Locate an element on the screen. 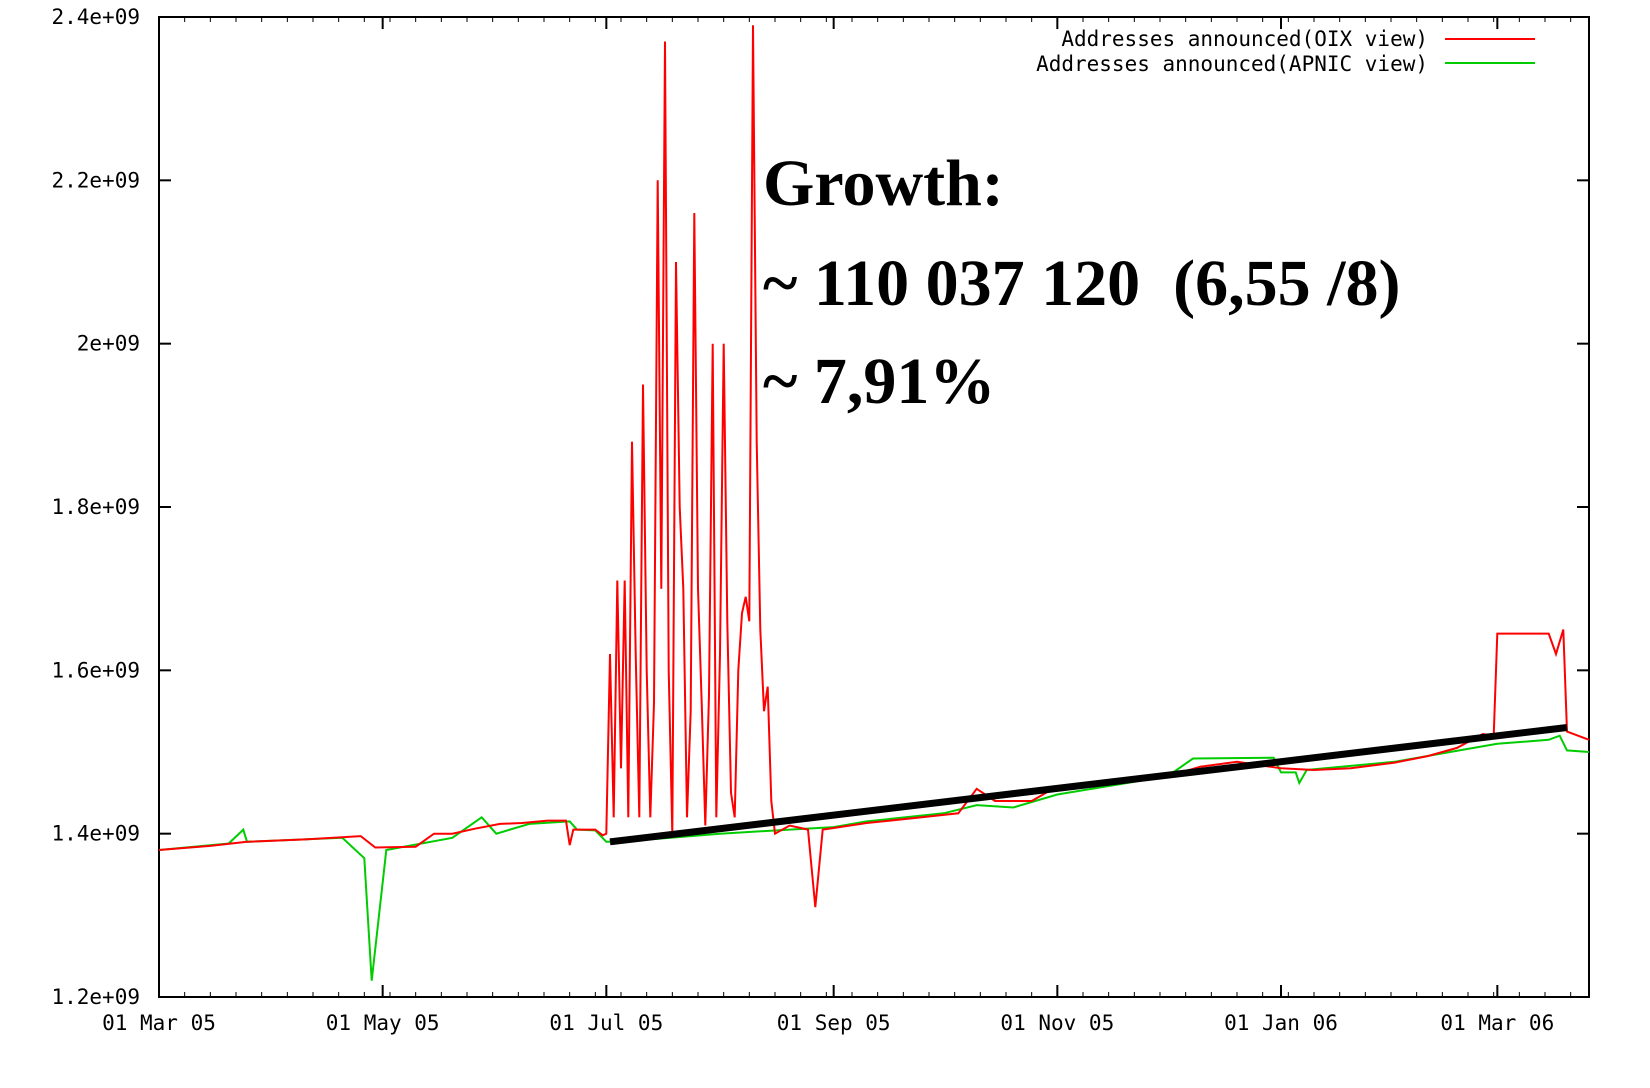 This screenshot has height=1088, width=1650. annotations: Growth: ~ 110 037 120 (6,55 /8) ~ 7,91% is located at coordinates (1081, 282).